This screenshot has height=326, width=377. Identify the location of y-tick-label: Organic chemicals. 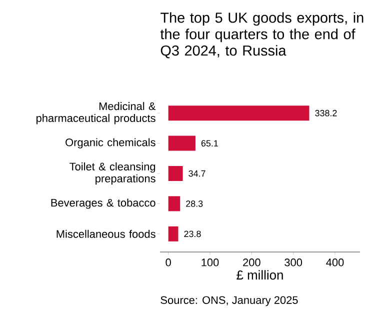
(111, 143).